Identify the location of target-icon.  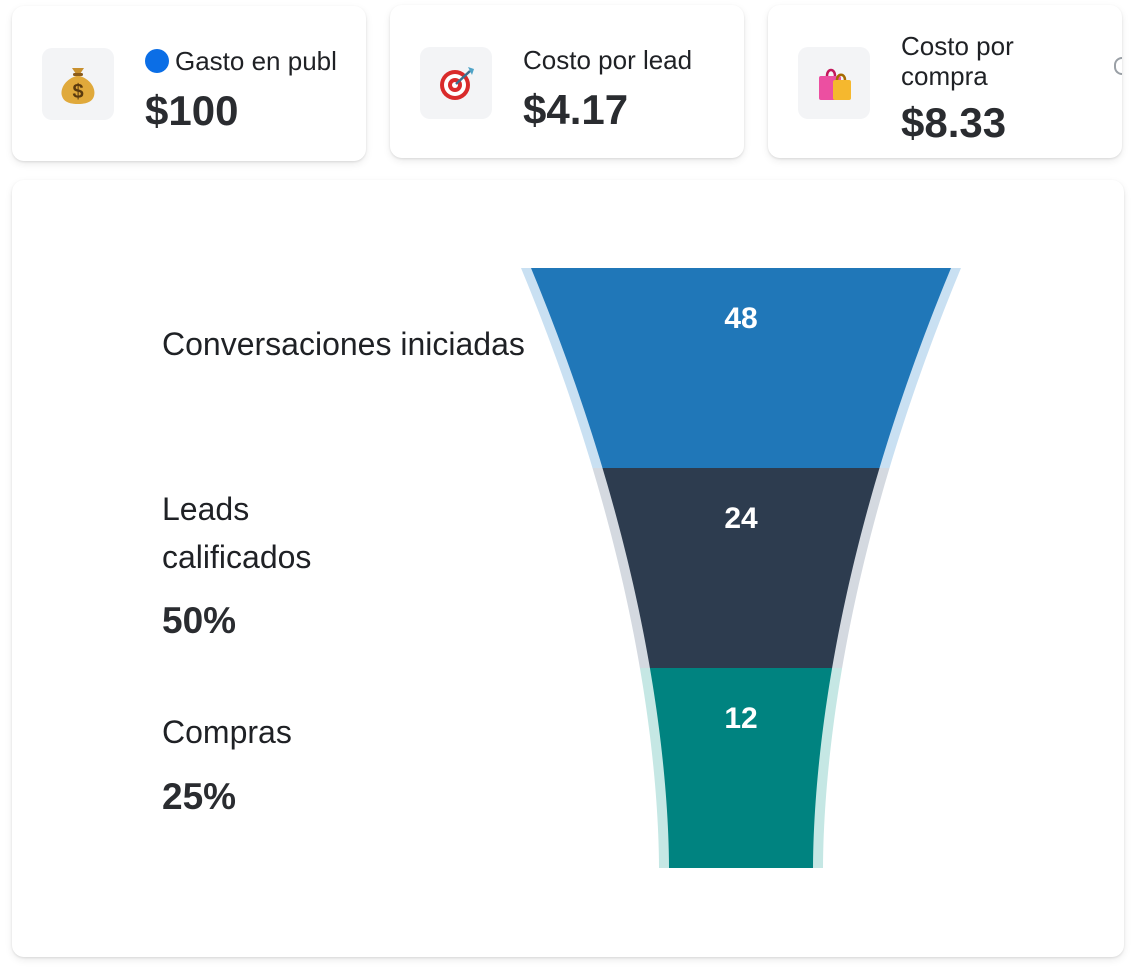
(456, 83).